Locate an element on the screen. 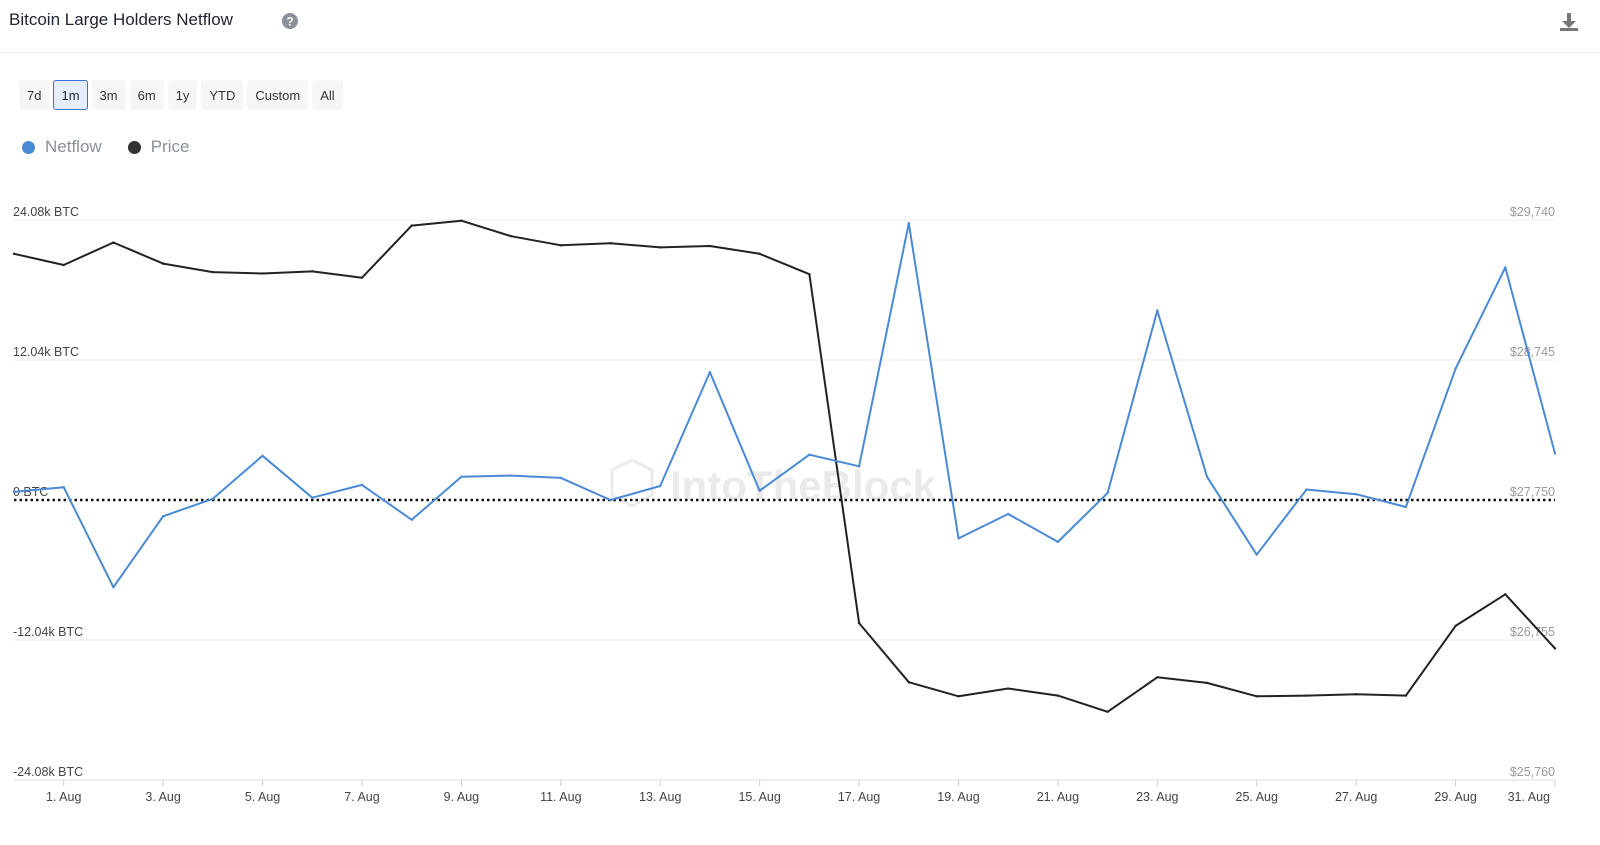 Image resolution: width=1600 pixels, height=845 pixels. legend-item-price: Price is located at coordinates (158, 147).